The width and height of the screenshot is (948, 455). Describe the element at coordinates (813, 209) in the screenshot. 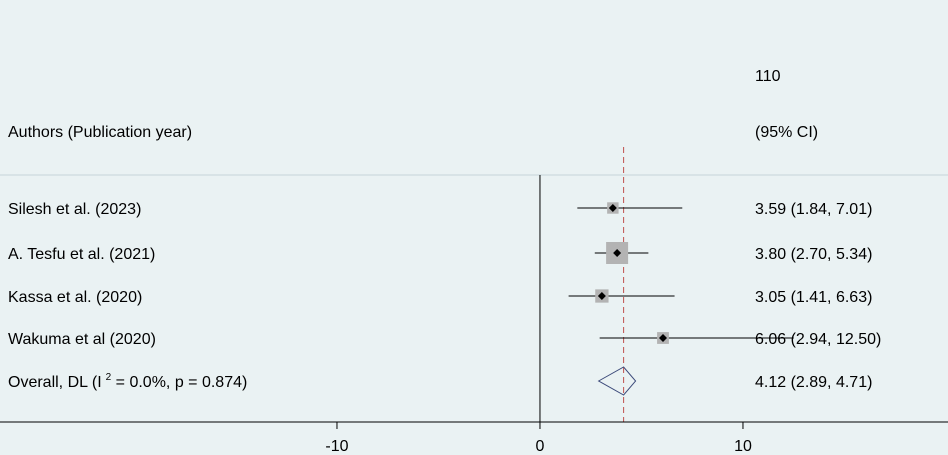

I see `study-ci-text: 3.59 (1.84, 7.01)` at that location.